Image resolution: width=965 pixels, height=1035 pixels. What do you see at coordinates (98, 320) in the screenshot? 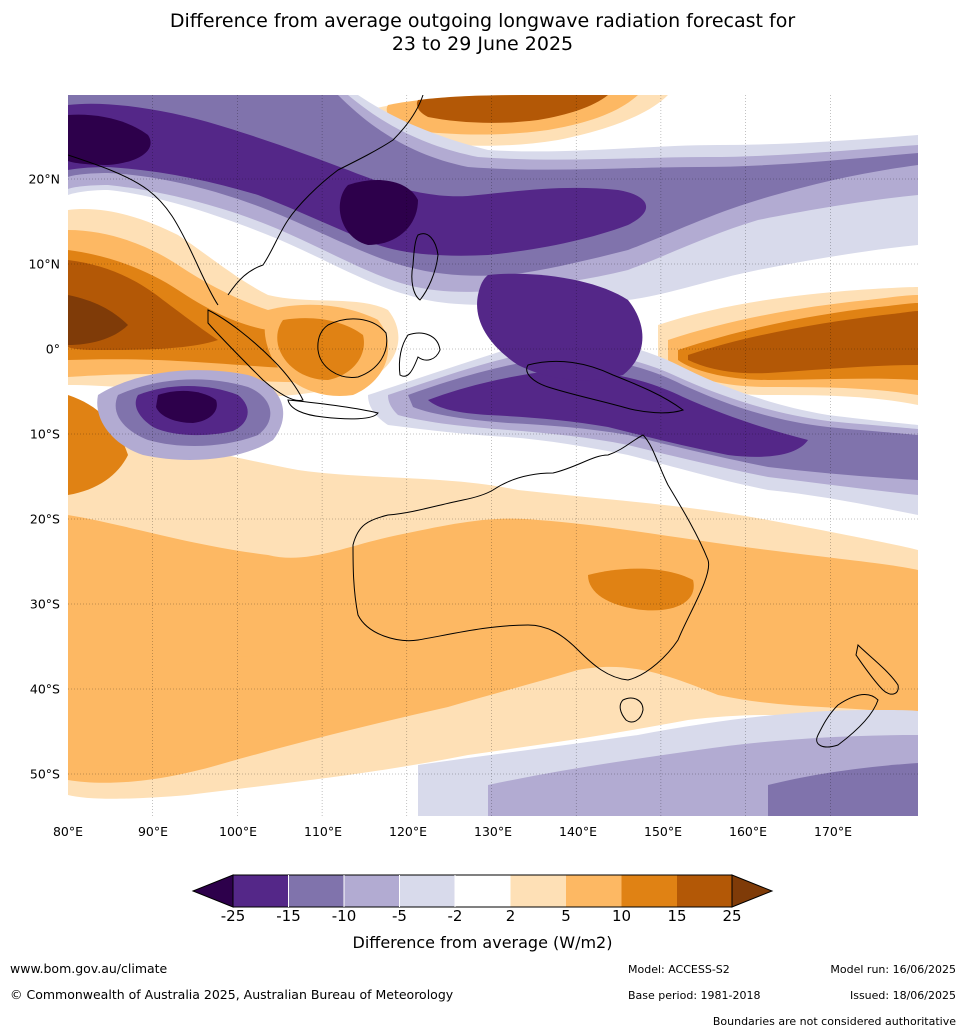
I see `anomaly-region-deep-brown-west-eq` at bounding box center [98, 320].